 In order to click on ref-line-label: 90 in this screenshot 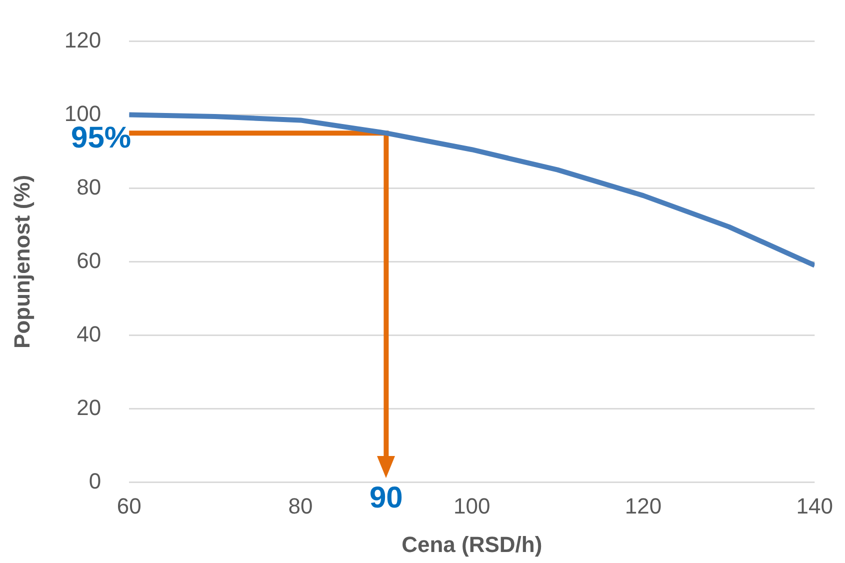, I will do `click(386, 497)`.